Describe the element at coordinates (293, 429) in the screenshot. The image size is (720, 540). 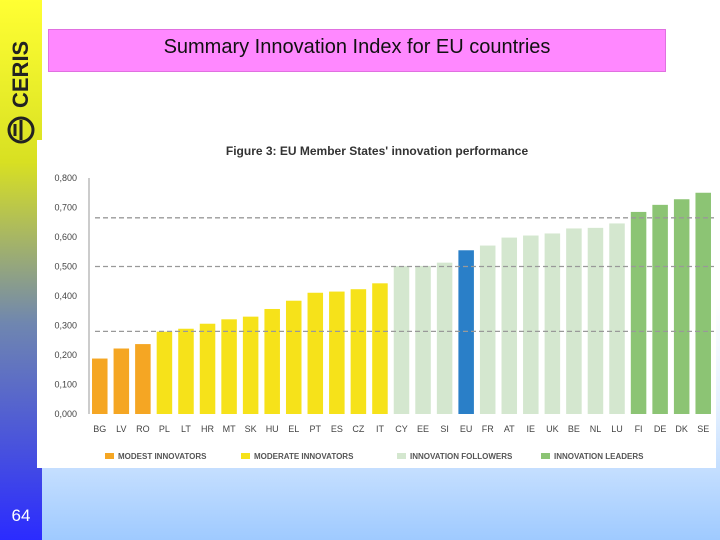
I see `x-tick-label: EL` at that location.